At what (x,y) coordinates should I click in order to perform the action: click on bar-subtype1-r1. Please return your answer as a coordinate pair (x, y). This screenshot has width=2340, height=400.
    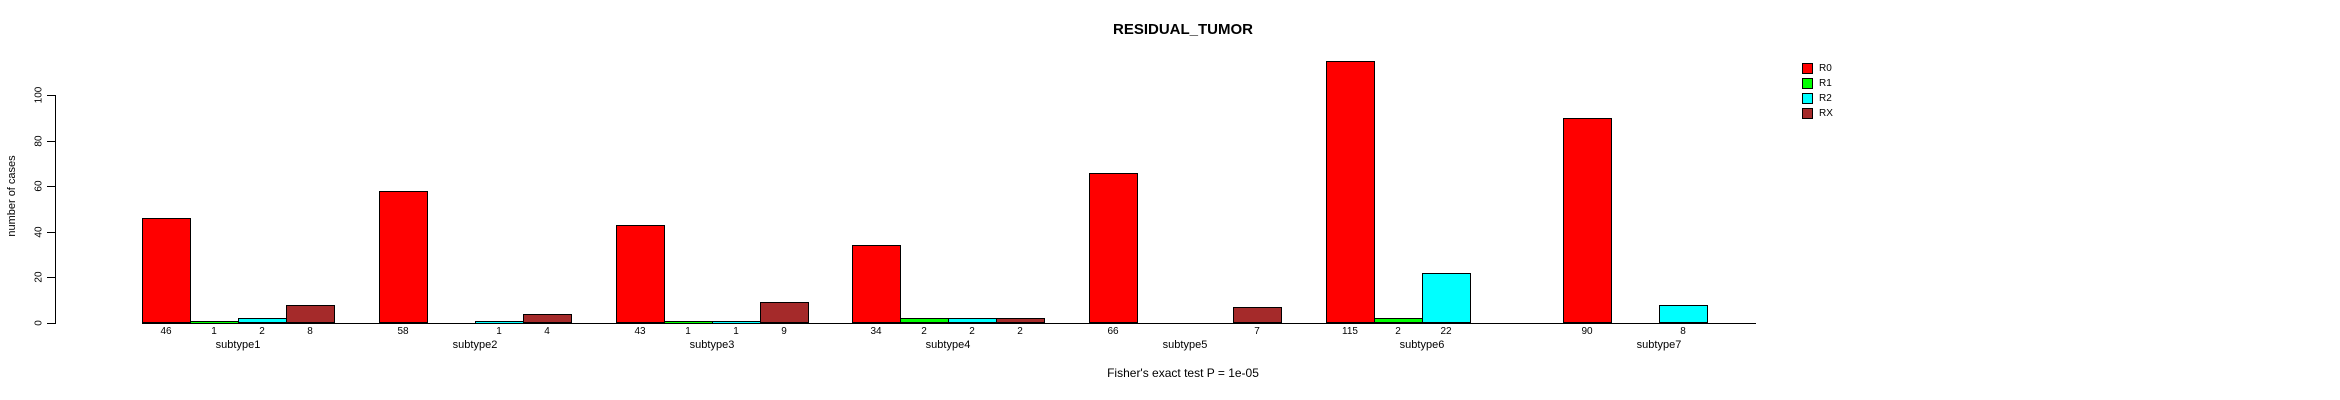
    Looking at the image, I should click on (214, 322).